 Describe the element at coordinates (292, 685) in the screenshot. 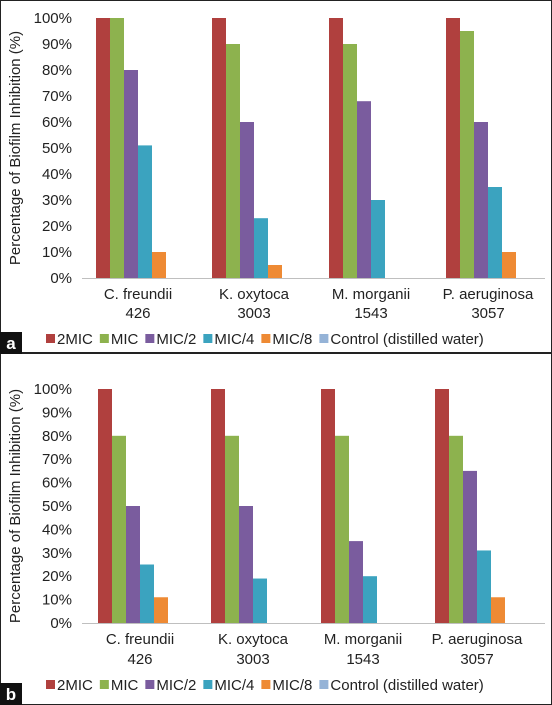

I see `legend-label: MIC/8` at that location.